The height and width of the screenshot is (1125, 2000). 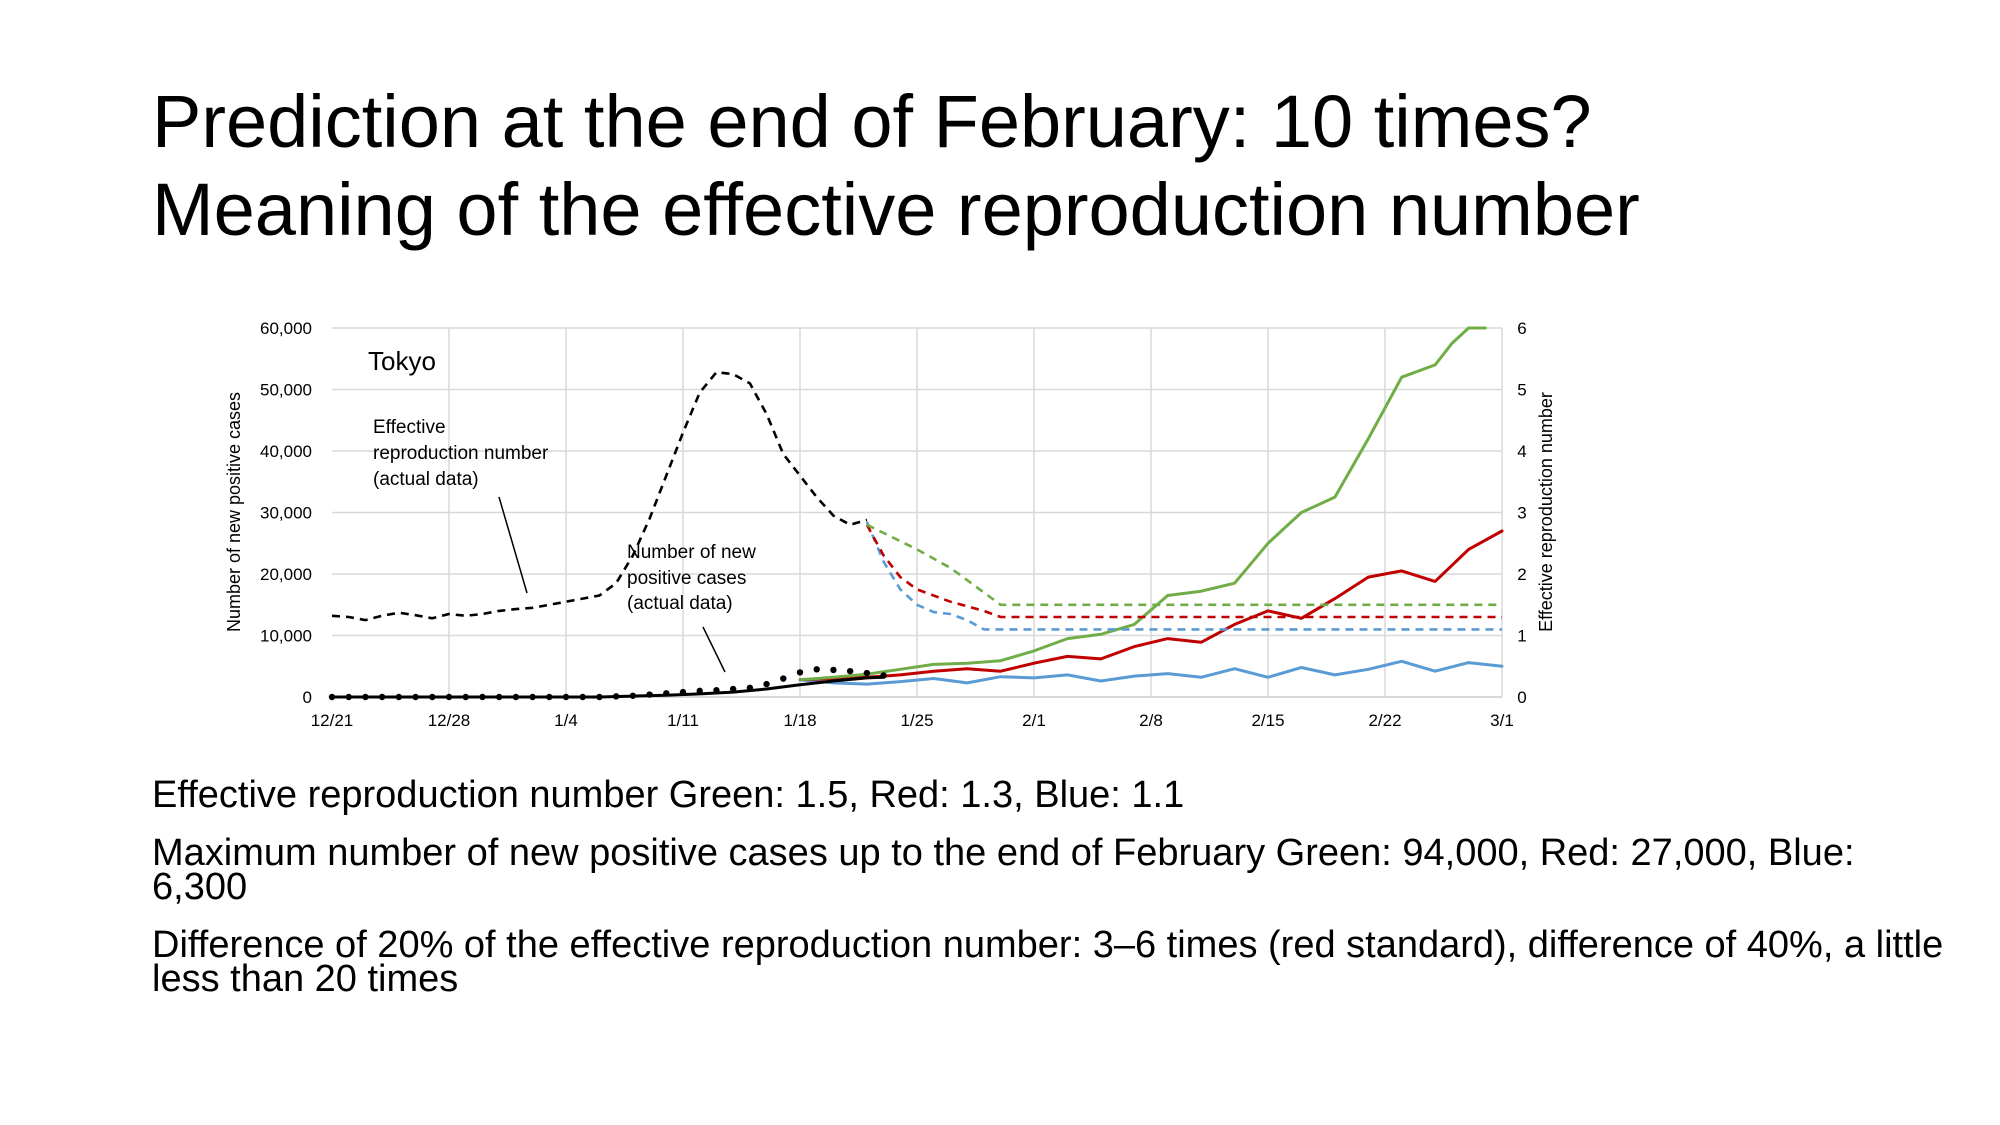 I want to click on series-rt_proj_green, so click(x=1184, y=565).